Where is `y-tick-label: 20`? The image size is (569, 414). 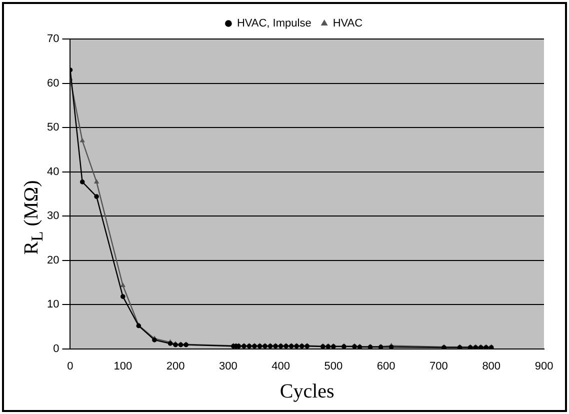 y-tick-label: 20 is located at coordinates (53, 260).